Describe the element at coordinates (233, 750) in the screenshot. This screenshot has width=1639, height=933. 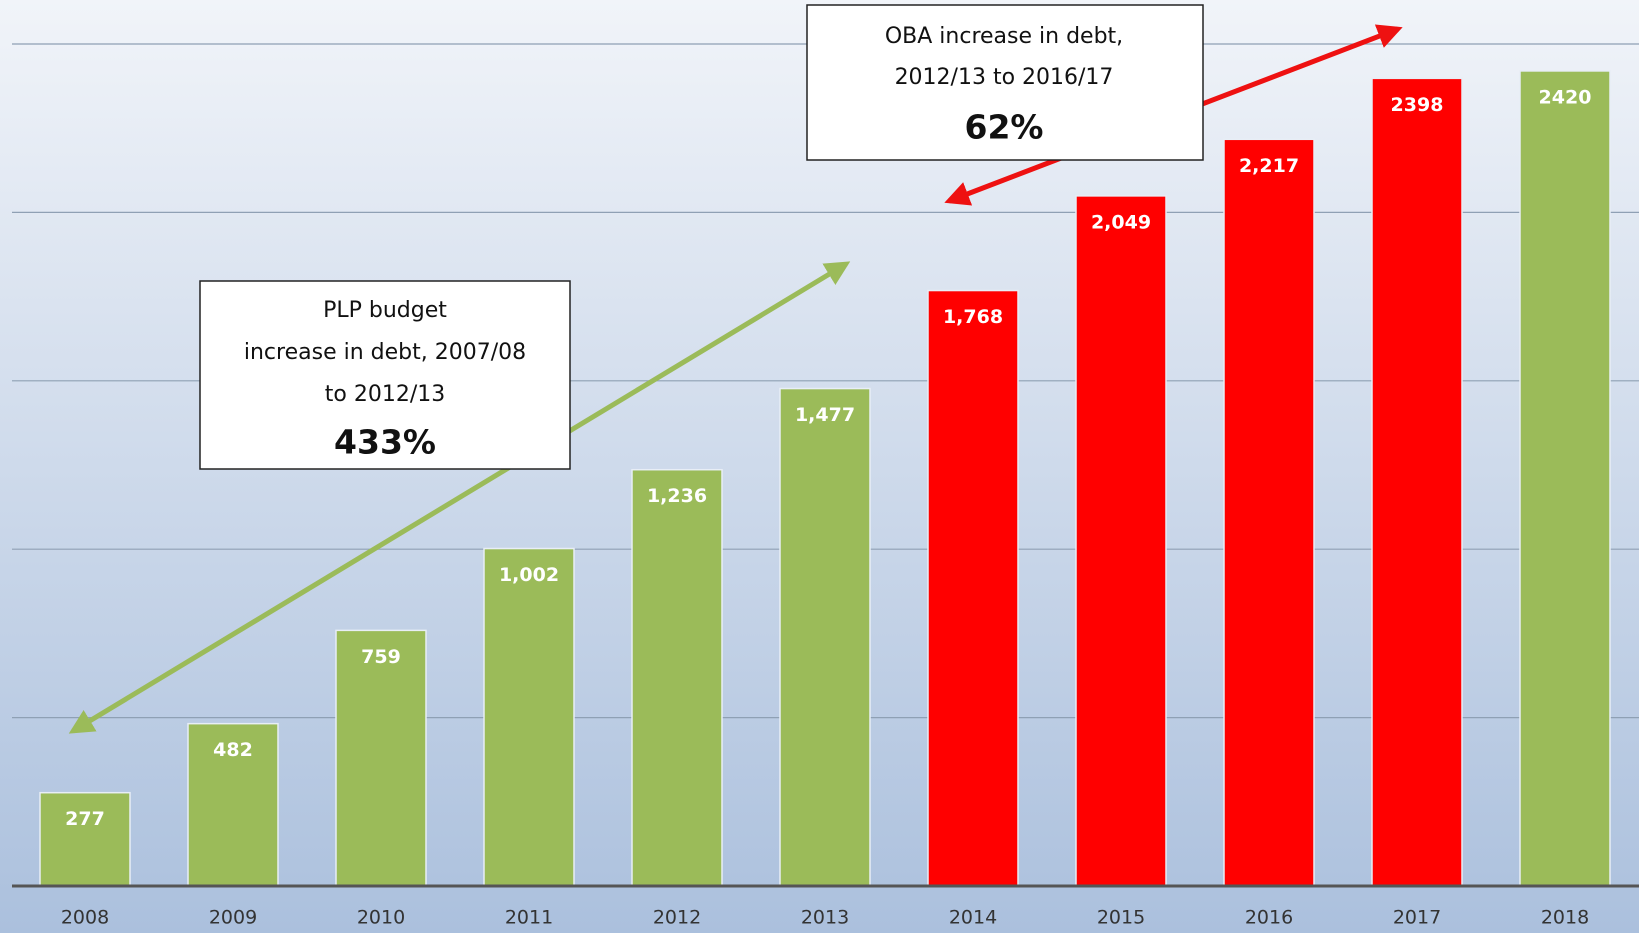
I see `data-label: 482` at that location.